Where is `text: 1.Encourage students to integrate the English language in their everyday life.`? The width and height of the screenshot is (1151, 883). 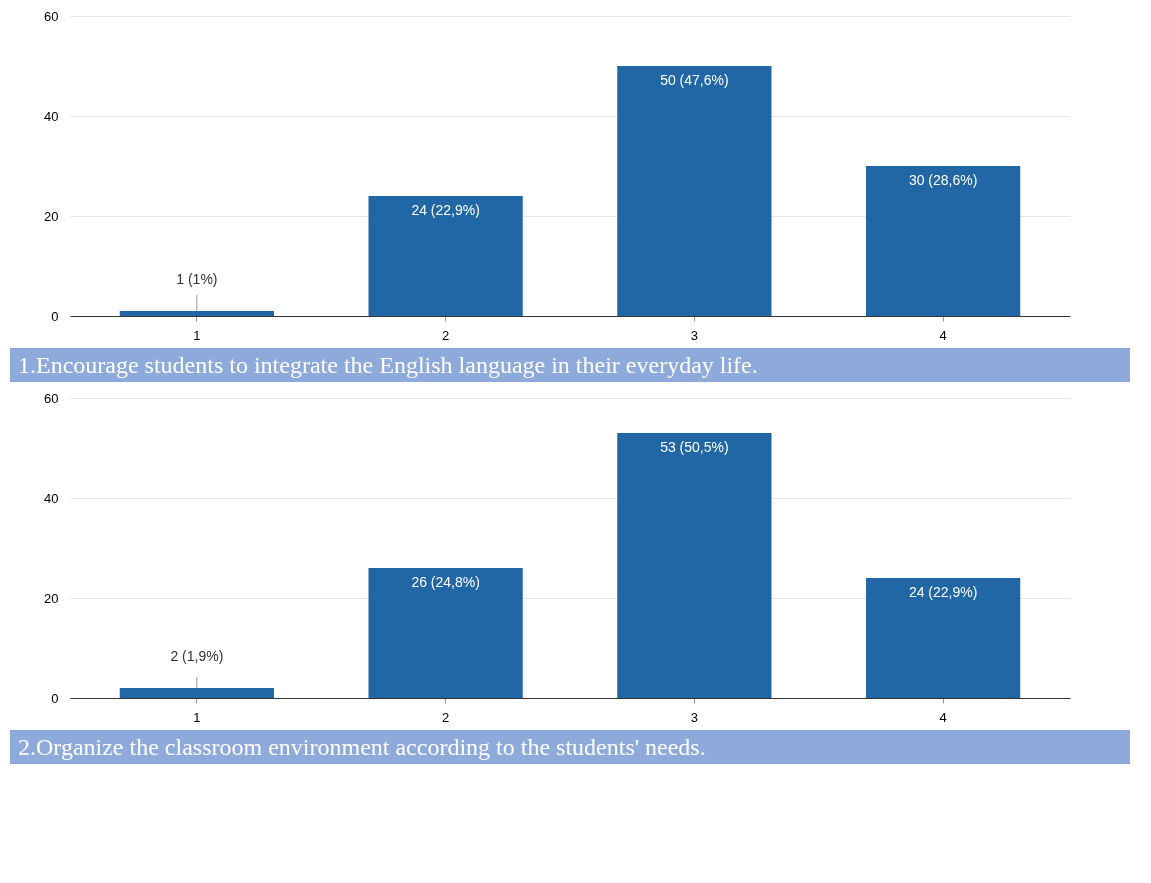 text: 1.Encourage students to integrate the English language in their everyday life. is located at coordinates (388, 365).